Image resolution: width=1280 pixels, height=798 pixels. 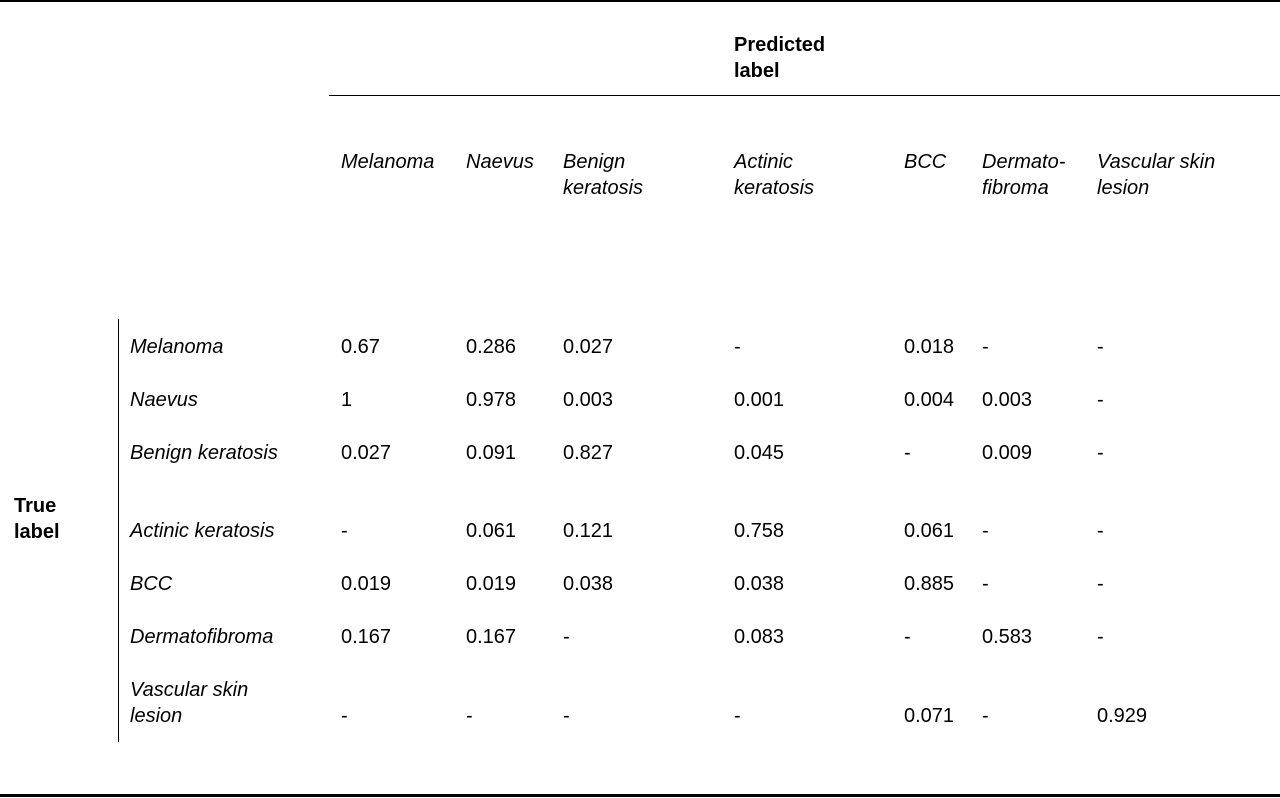 I want to click on matrix-cell: 0.121, so click(x=588, y=531).